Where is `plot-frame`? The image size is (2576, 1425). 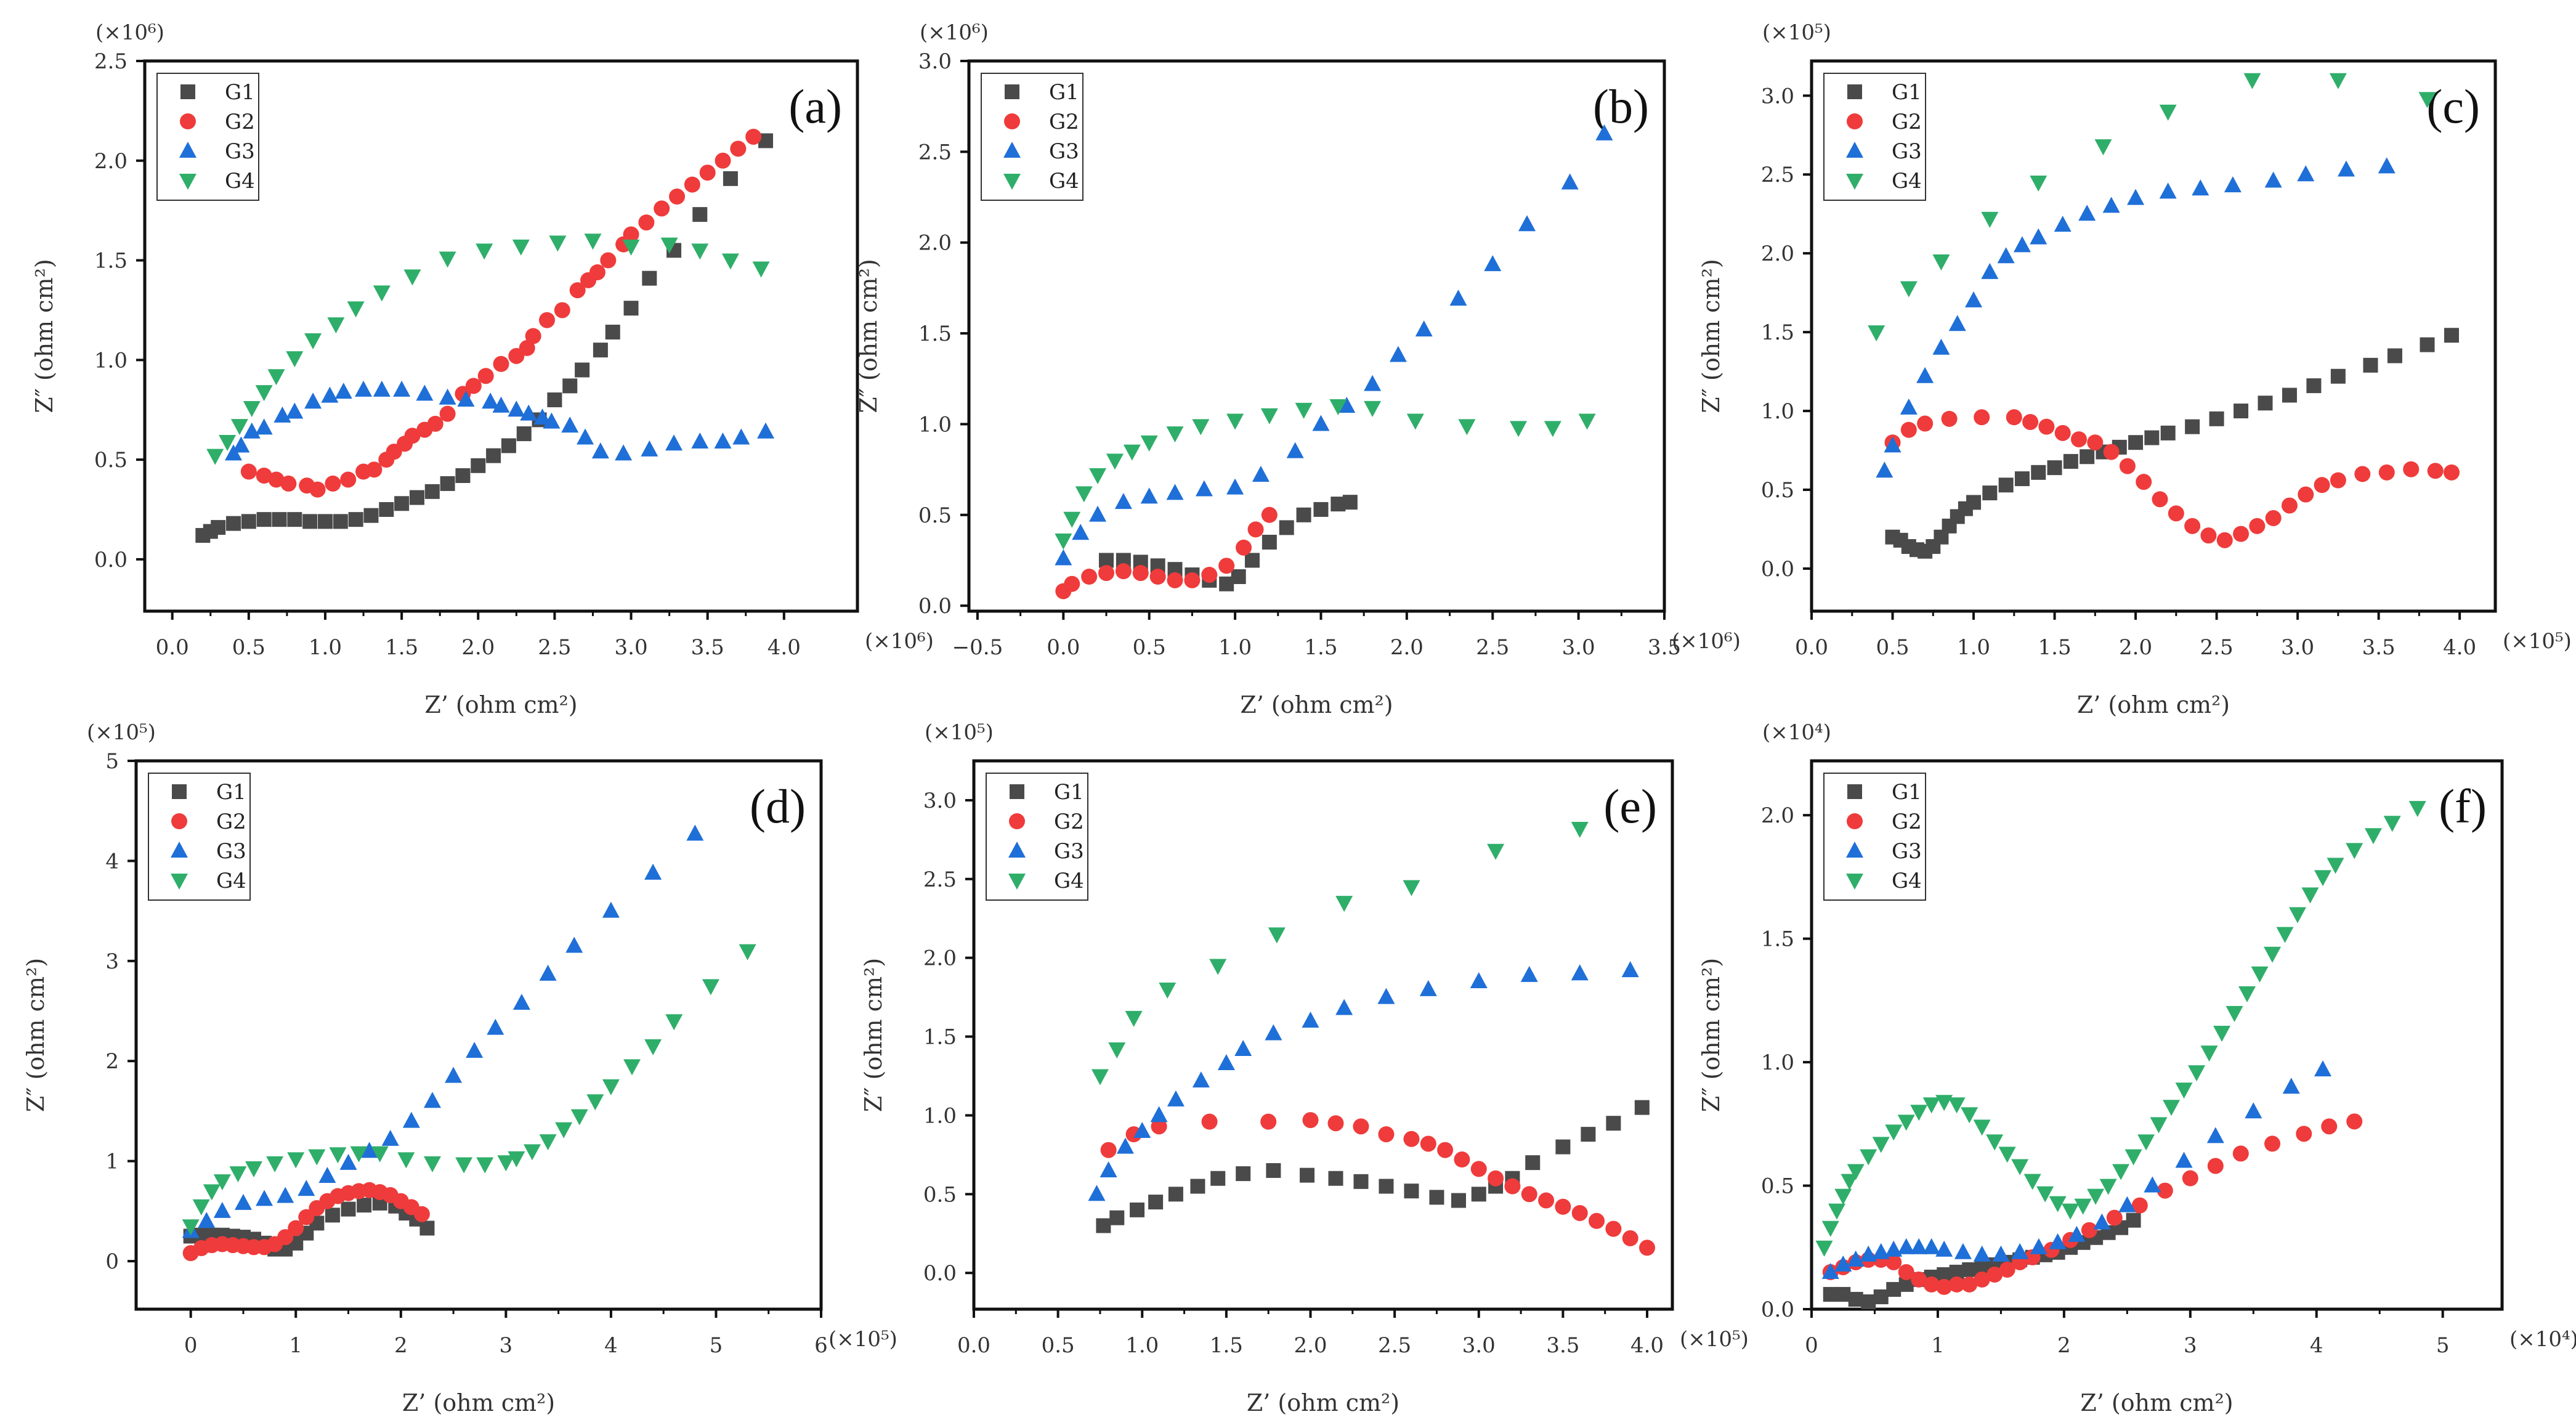 plot-frame is located at coordinates (501, 336).